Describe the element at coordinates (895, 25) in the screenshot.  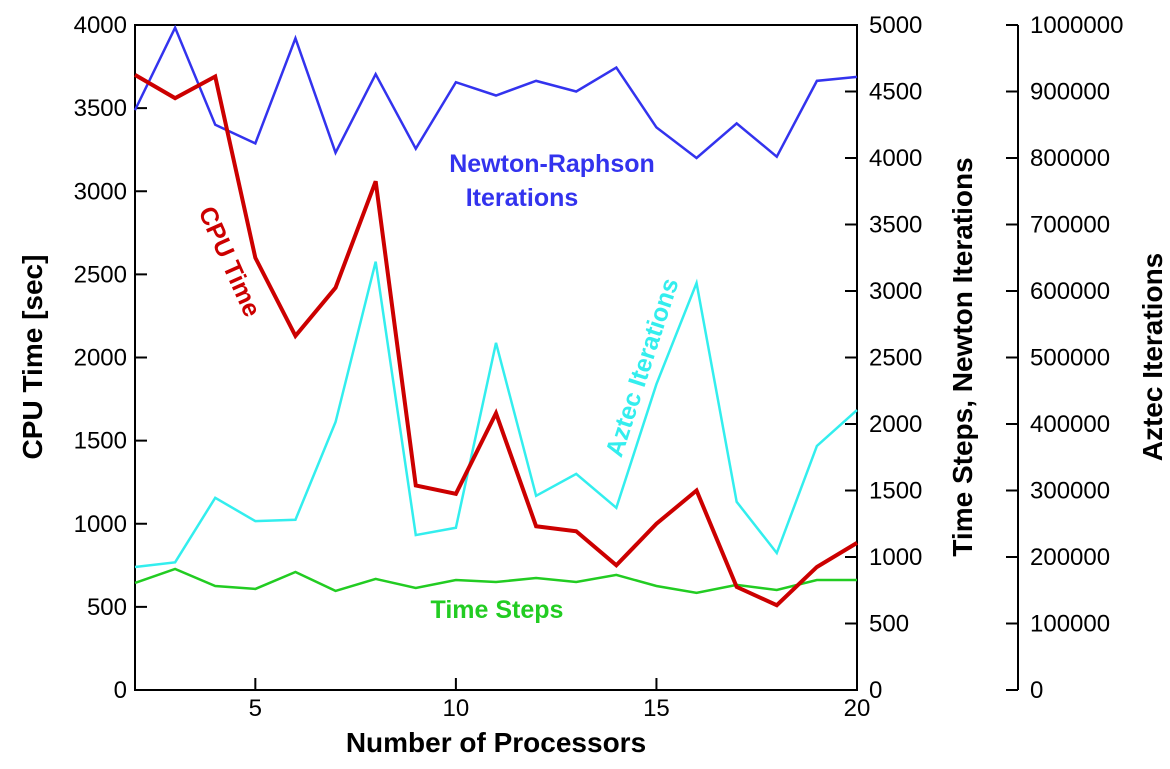
I see `y2-tick-label: 5000` at that location.